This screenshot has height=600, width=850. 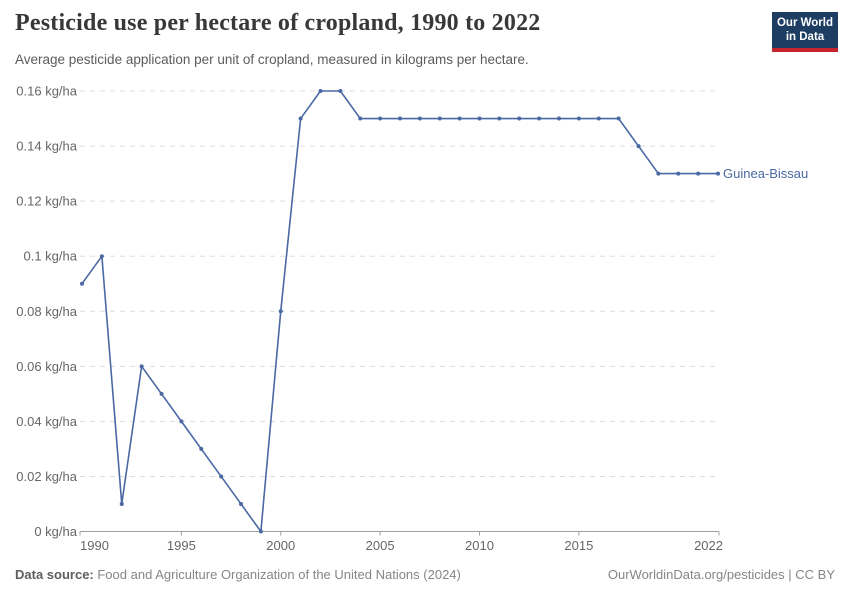 What do you see at coordinates (94, 545) in the screenshot?
I see `svg-text: 1990` at bounding box center [94, 545].